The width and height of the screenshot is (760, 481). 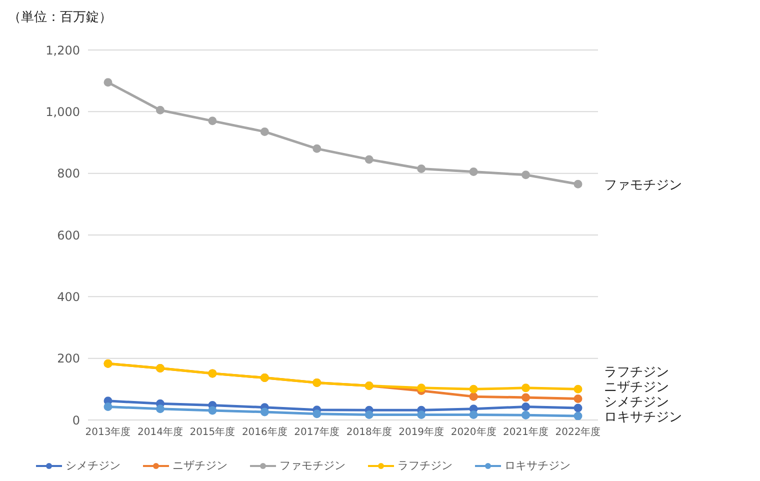 I want to click on legend-label: ニザチジン, so click(x=200, y=465).